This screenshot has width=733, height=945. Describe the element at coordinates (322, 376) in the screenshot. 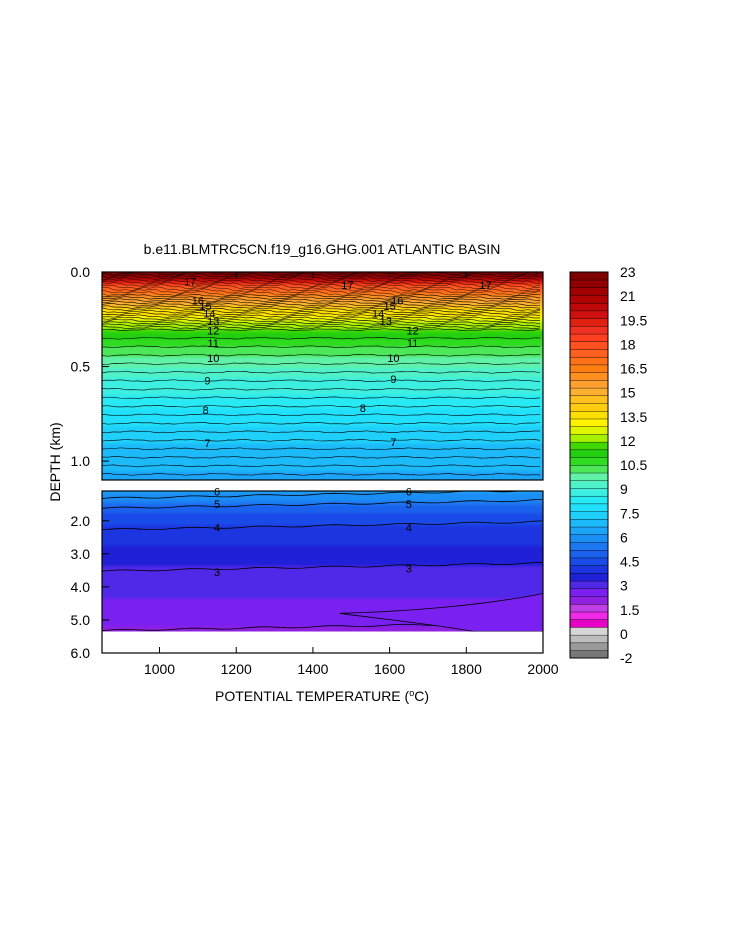

I see `upper-panel` at that location.